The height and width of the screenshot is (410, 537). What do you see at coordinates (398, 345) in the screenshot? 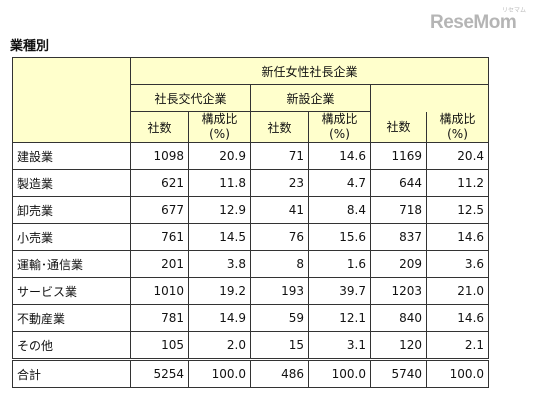
I see `cell-value: 120` at bounding box center [398, 345].